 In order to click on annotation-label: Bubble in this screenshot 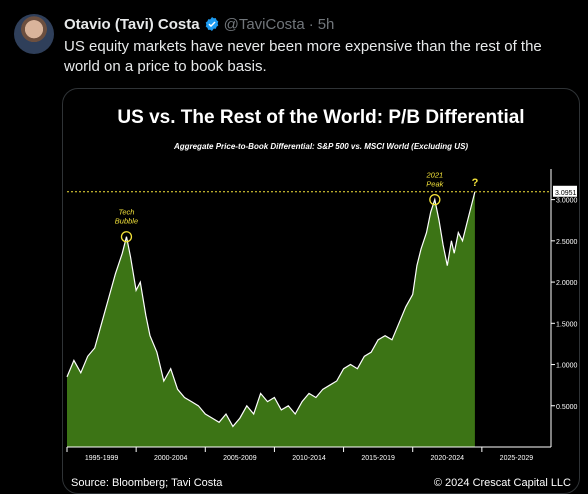, I will do `click(126, 221)`.